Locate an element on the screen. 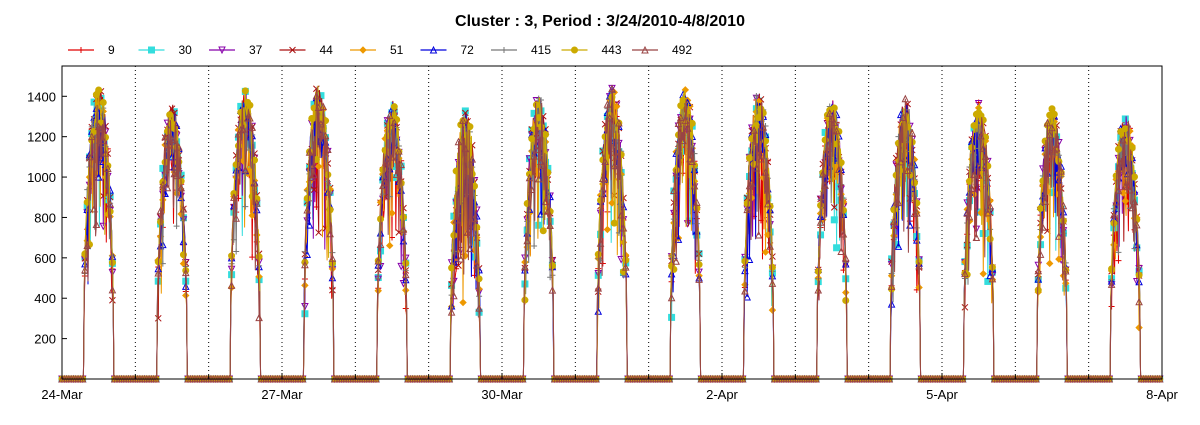 The width and height of the screenshot is (1200, 425). x-tick-label: 8-Apr is located at coordinates (1162, 394).